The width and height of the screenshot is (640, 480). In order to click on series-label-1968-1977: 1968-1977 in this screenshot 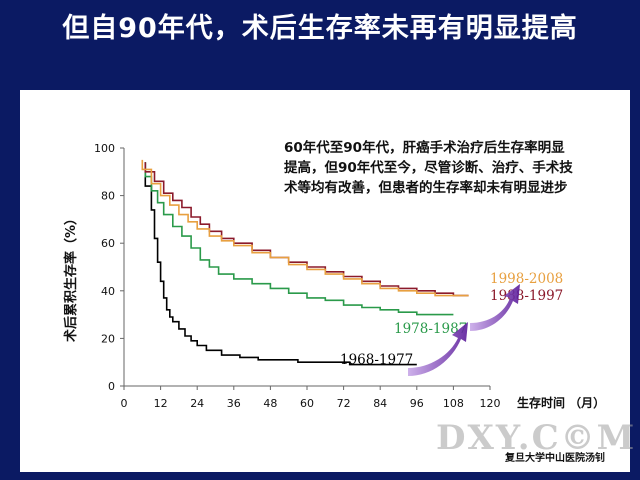, I will do `click(376, 360)`.